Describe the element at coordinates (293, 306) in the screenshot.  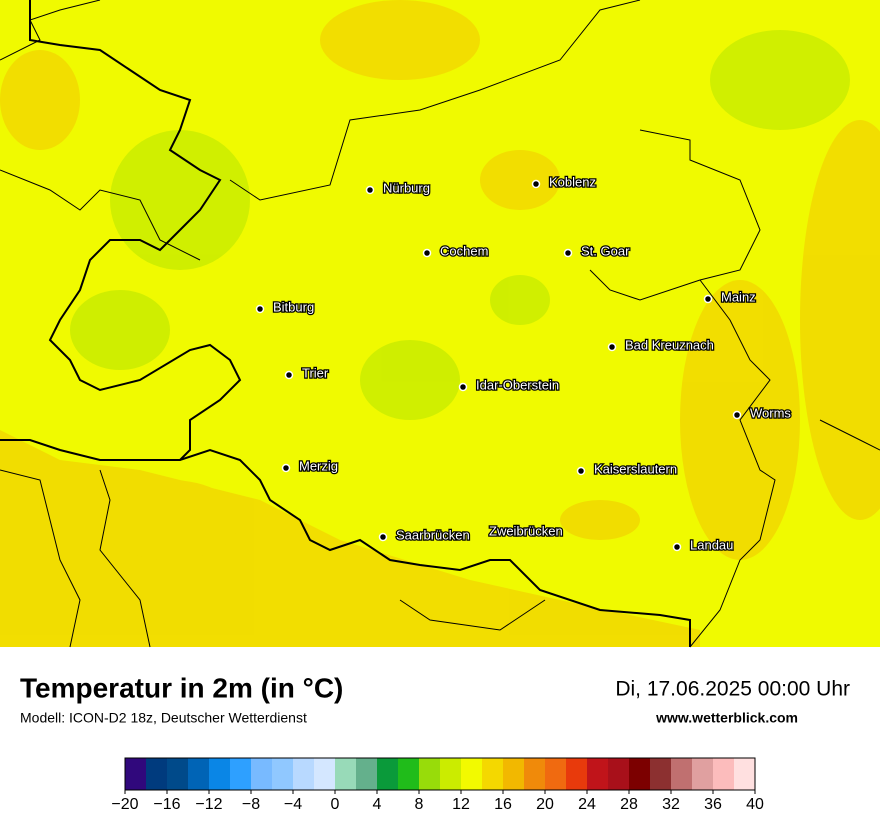
I see `city-label: Bitburg` at that location.